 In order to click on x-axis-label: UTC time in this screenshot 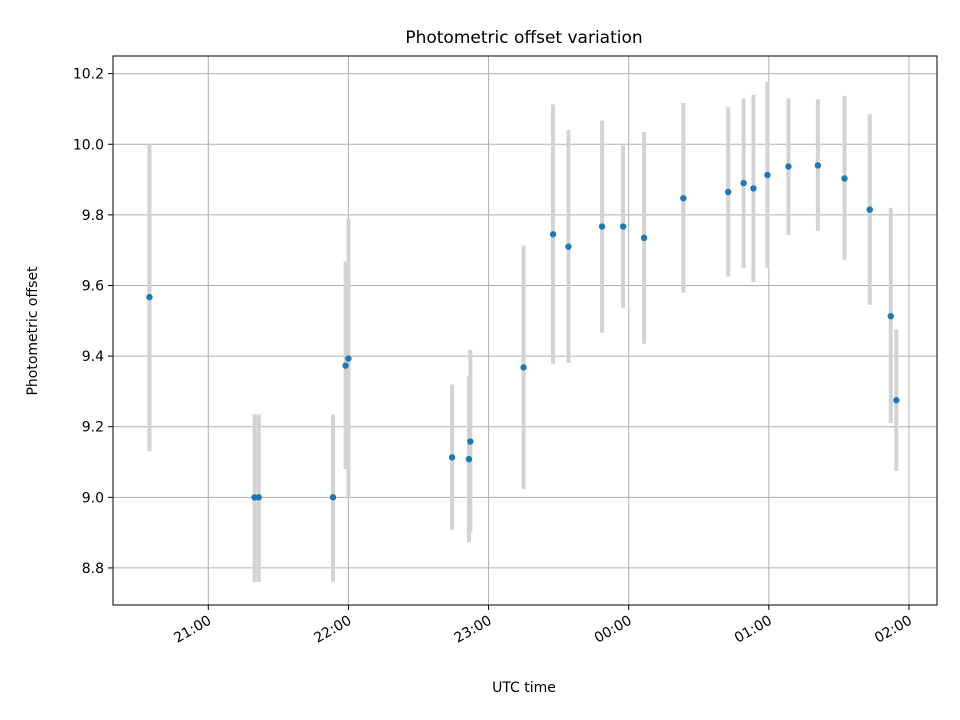, I will do `click(524, 688)`.